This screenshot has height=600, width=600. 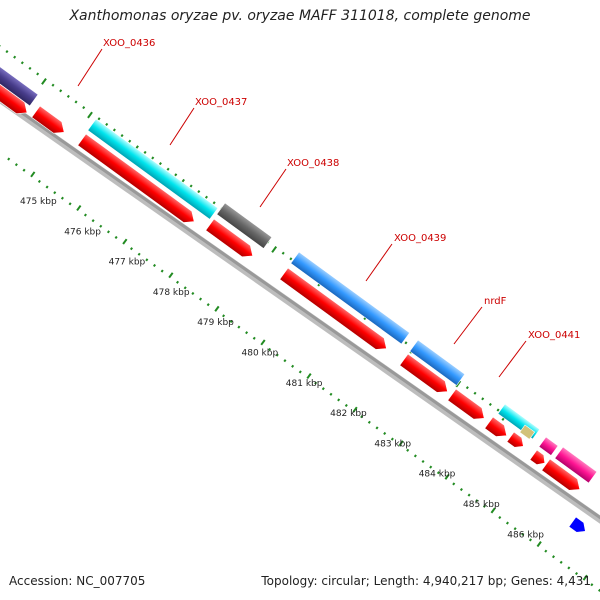 I want to click on feature-gray-block, so click(x=244, y=225).